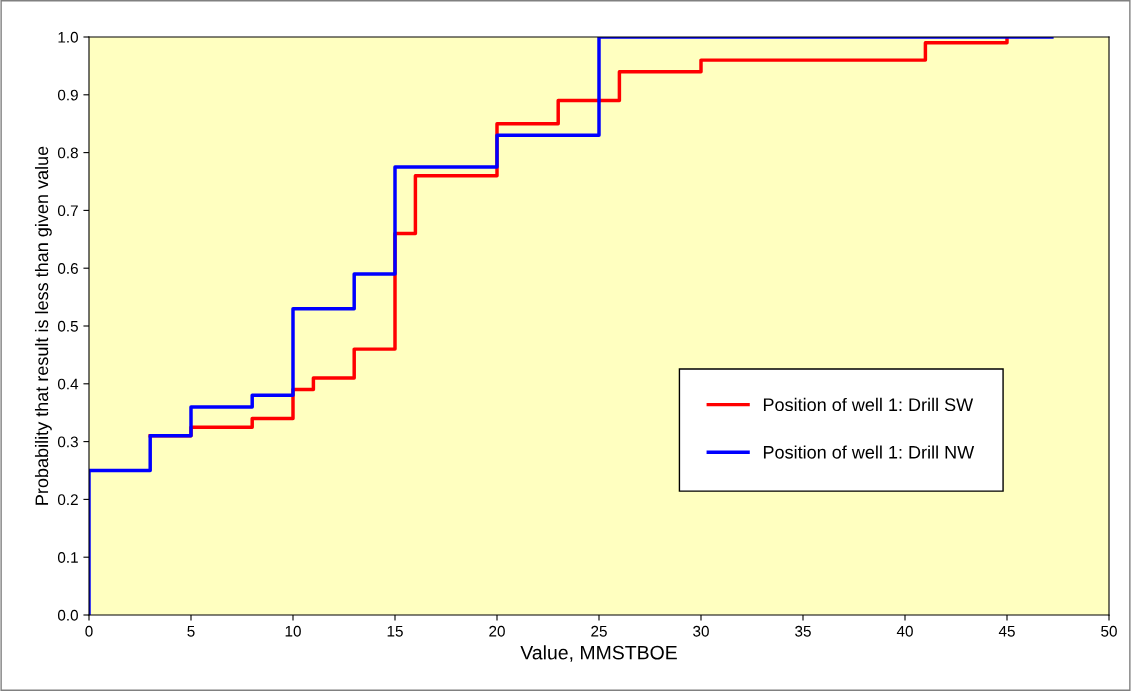  What do you see at coordinates (67, 557) in the screenshot?
I see `y-tick-label: 0.1` at bounding box center [67, 557].